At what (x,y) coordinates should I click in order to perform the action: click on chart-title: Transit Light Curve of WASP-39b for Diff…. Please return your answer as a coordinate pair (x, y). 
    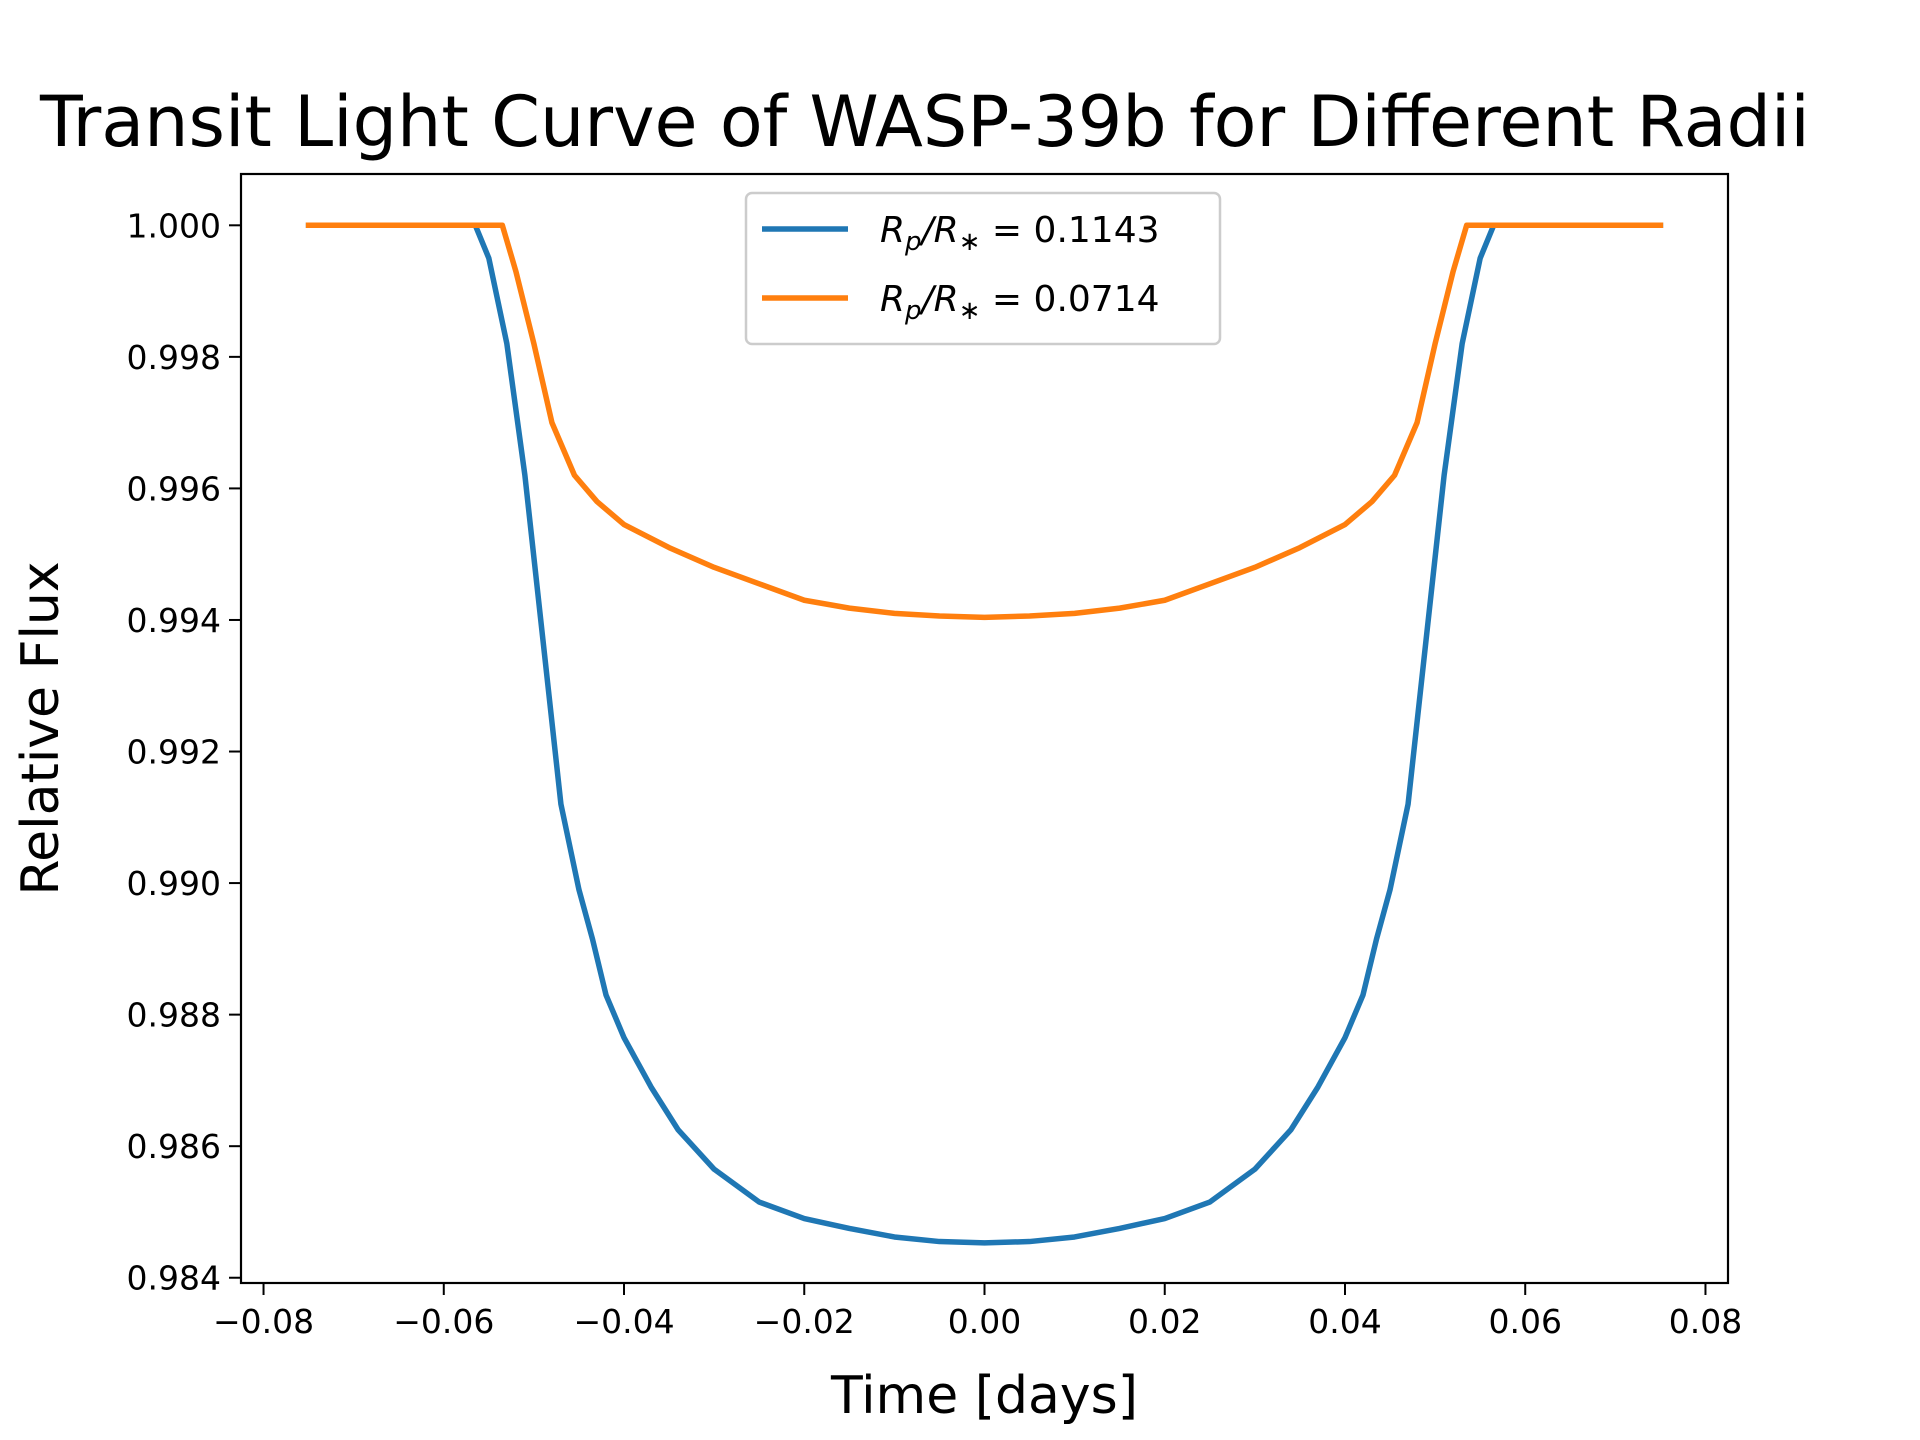
    Looking at the image, I should click on (924, 122).